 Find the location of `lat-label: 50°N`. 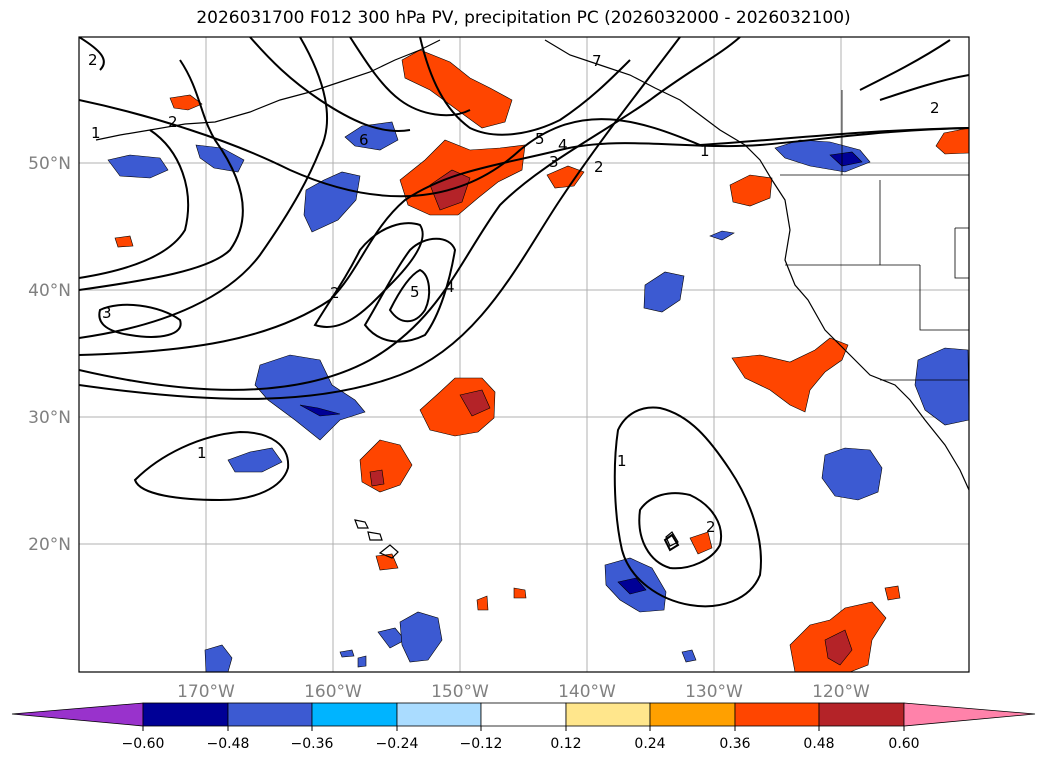

lat-label: 50°N is located at coordinates (49, 164).